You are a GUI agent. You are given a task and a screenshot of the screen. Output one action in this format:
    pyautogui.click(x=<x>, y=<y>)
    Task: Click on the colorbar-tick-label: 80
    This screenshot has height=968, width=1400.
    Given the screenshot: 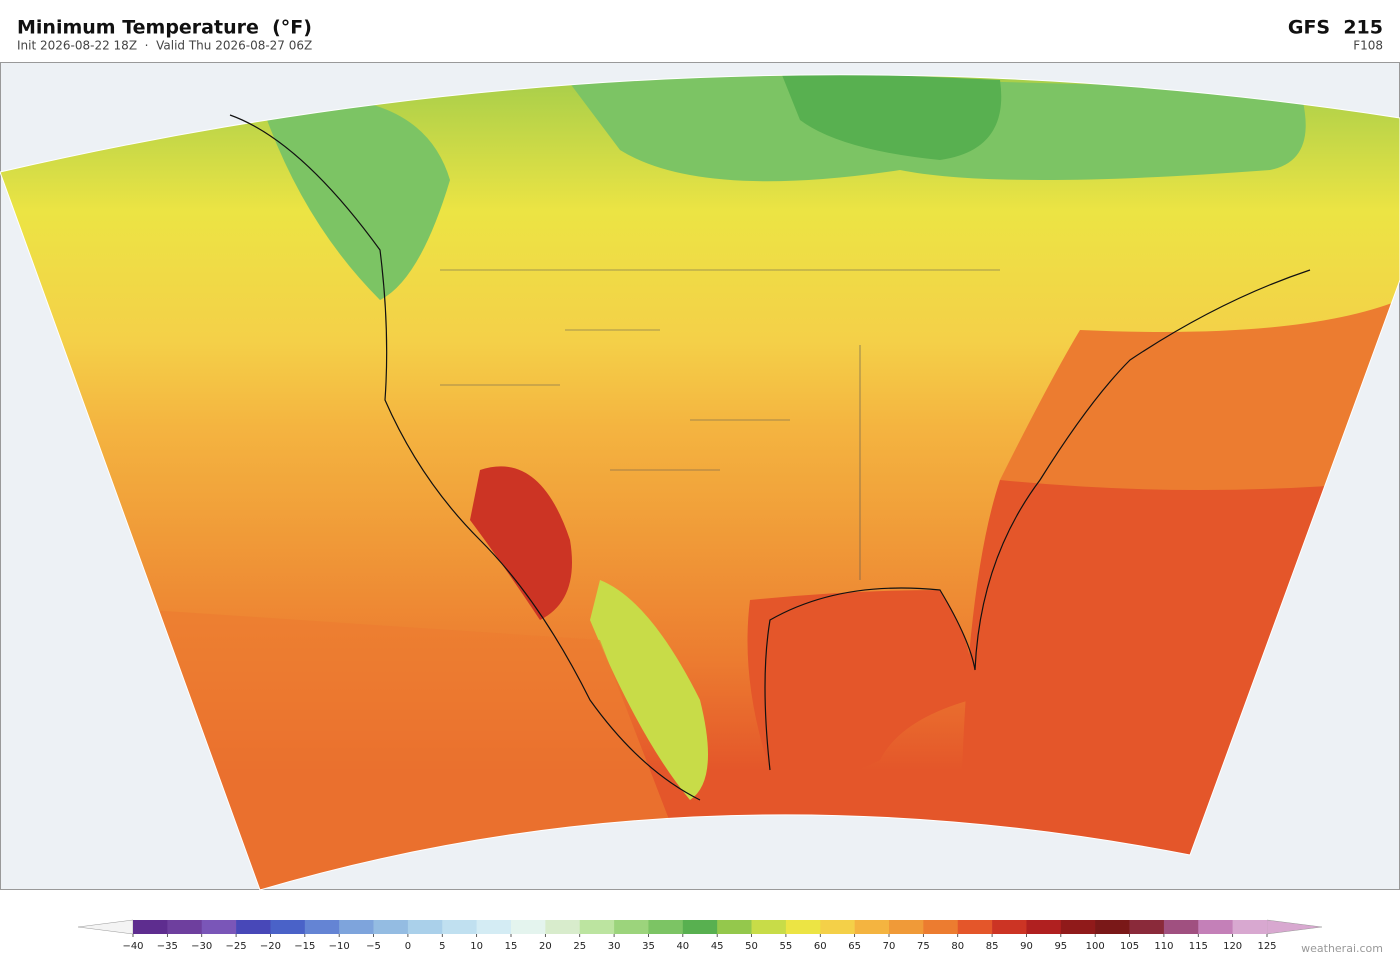 What is the action you would take?
    pyautogui.click(x=957, y=946)
    